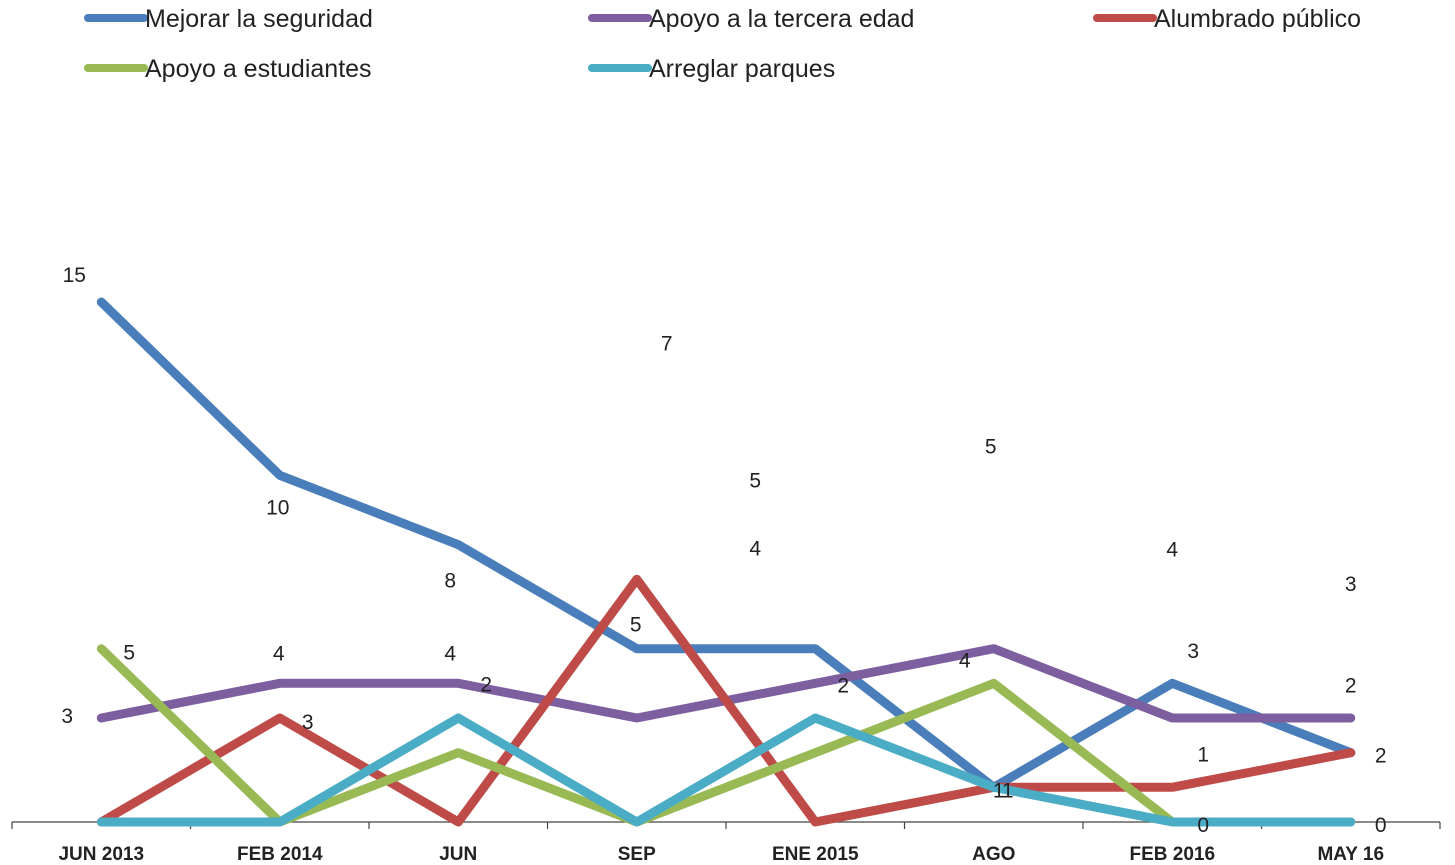 The image size is (1455, 865). I want to click on data-label: 7, so click(667, 343).